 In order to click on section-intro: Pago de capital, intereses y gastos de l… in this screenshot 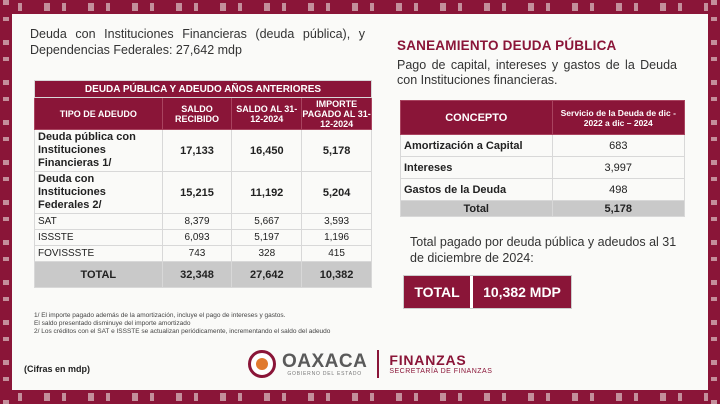, I will do `click(537, 72)`.